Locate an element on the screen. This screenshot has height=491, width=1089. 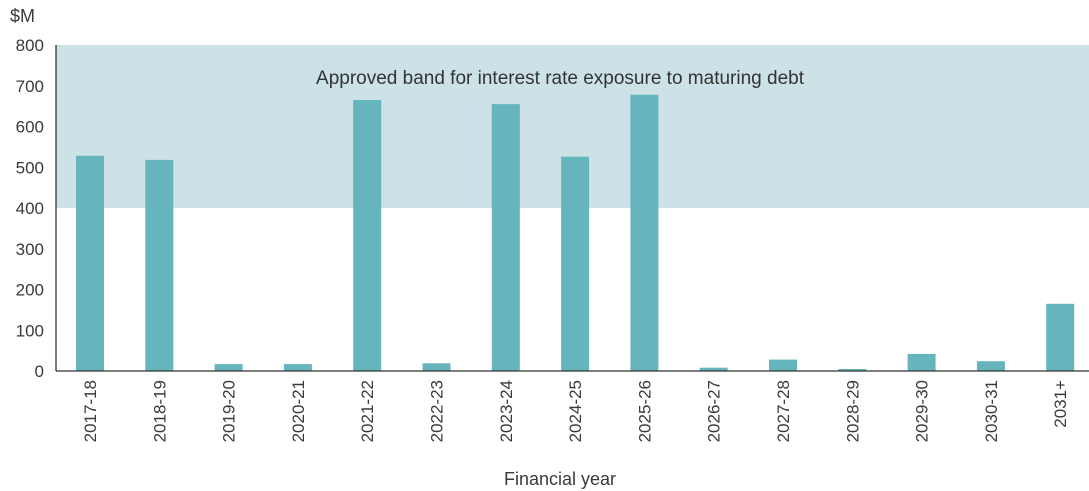
y-tick-label: 600 is located at coordinates (30, 127).